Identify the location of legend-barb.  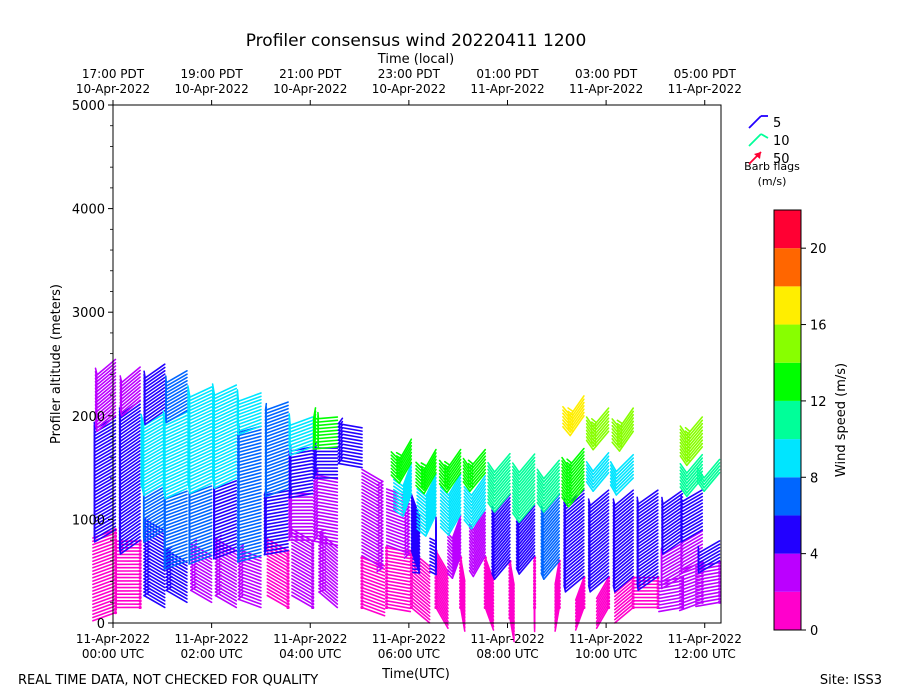
(755, 140).